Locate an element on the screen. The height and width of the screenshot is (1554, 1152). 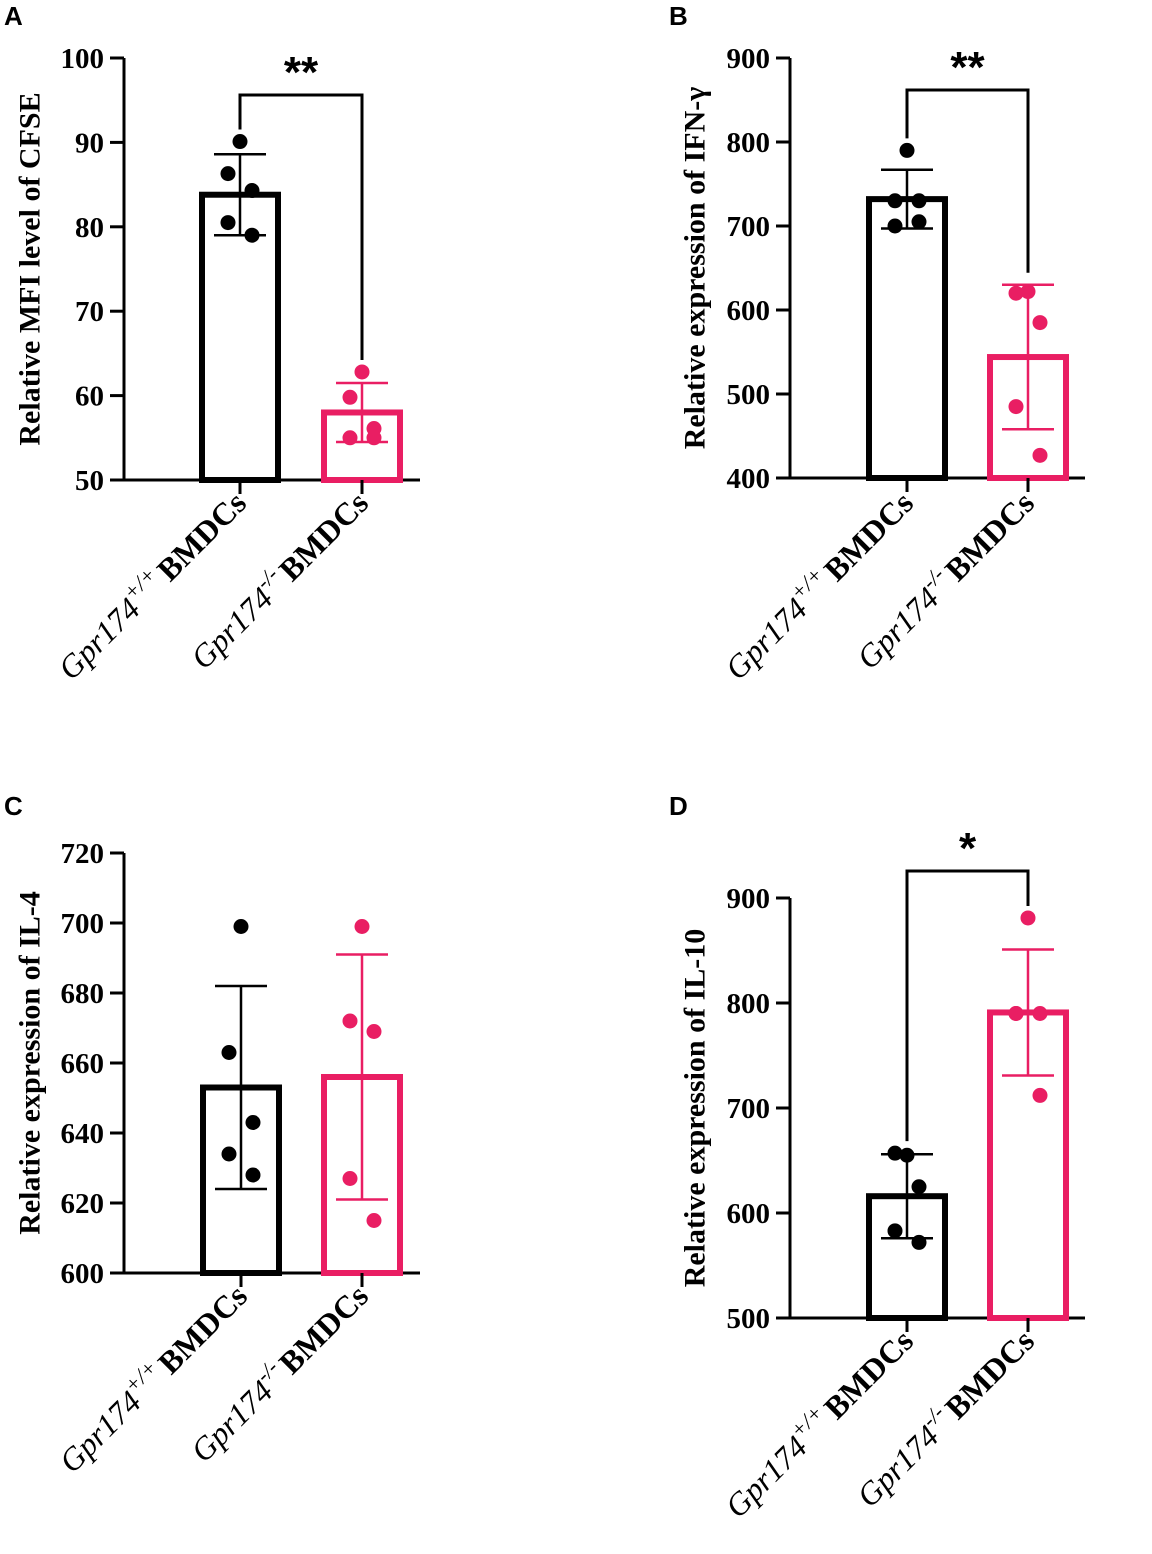
y-tick-label: 680 is located at coordinates (83, 994).